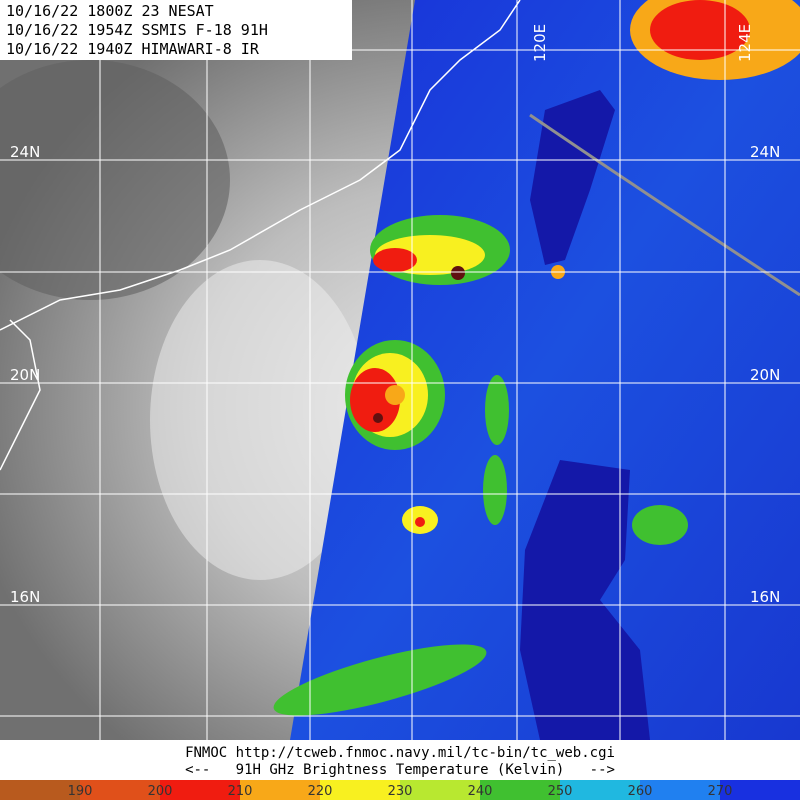  Describe the element at coordinates (260, 420) in the screenshot. I see `cloud-band` at that location.